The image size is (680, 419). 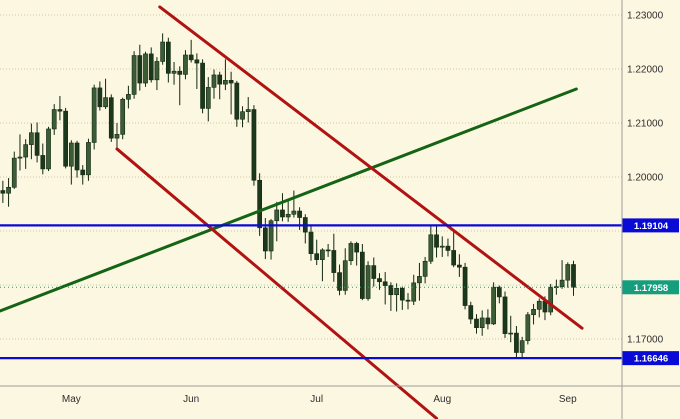 I want to click on price-badge-current: 1.17958, so click(x=651, y=287).